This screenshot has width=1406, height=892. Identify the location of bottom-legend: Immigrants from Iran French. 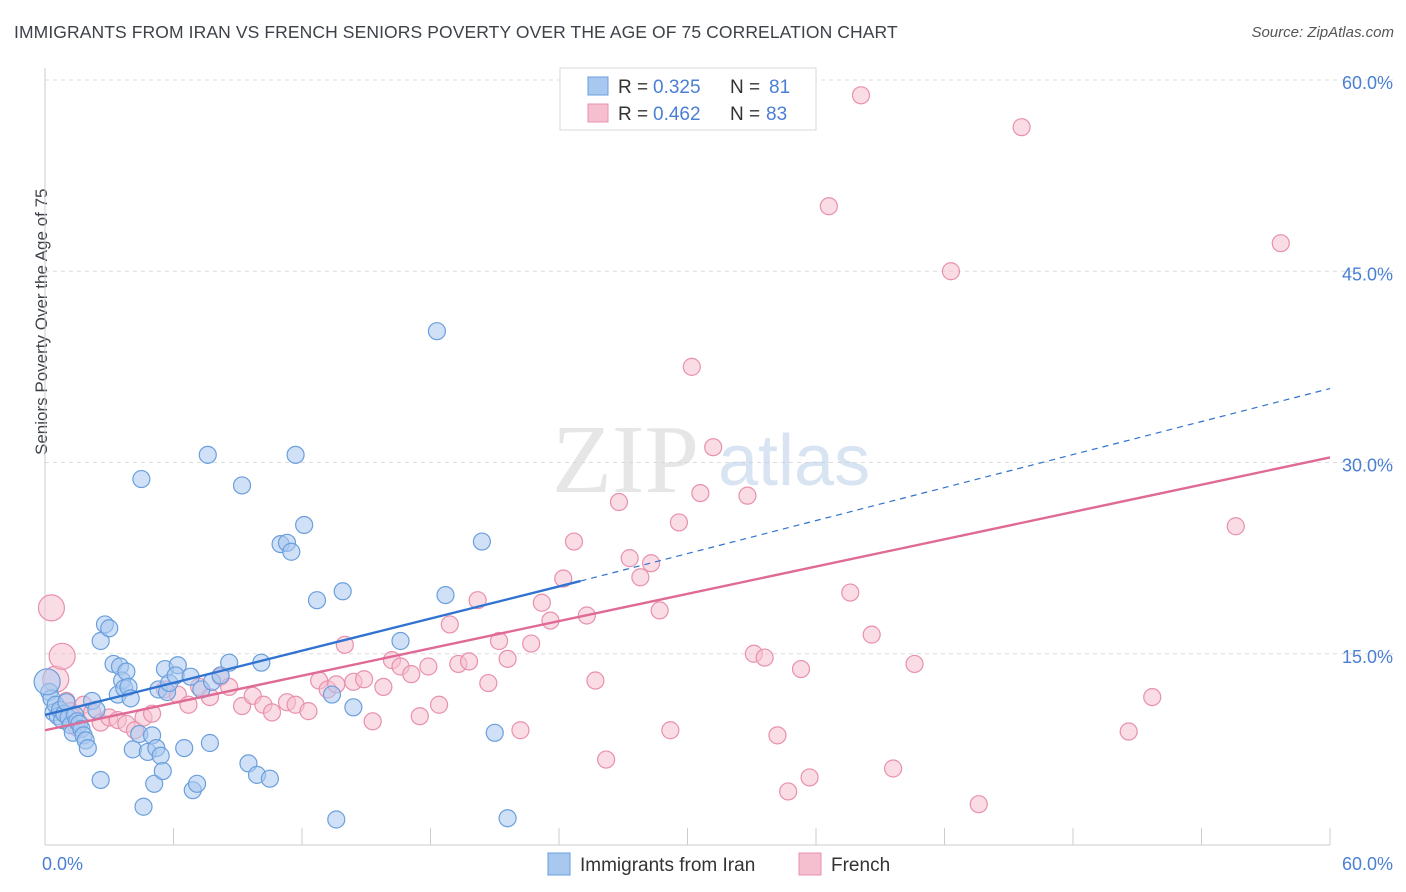
(718, 864).